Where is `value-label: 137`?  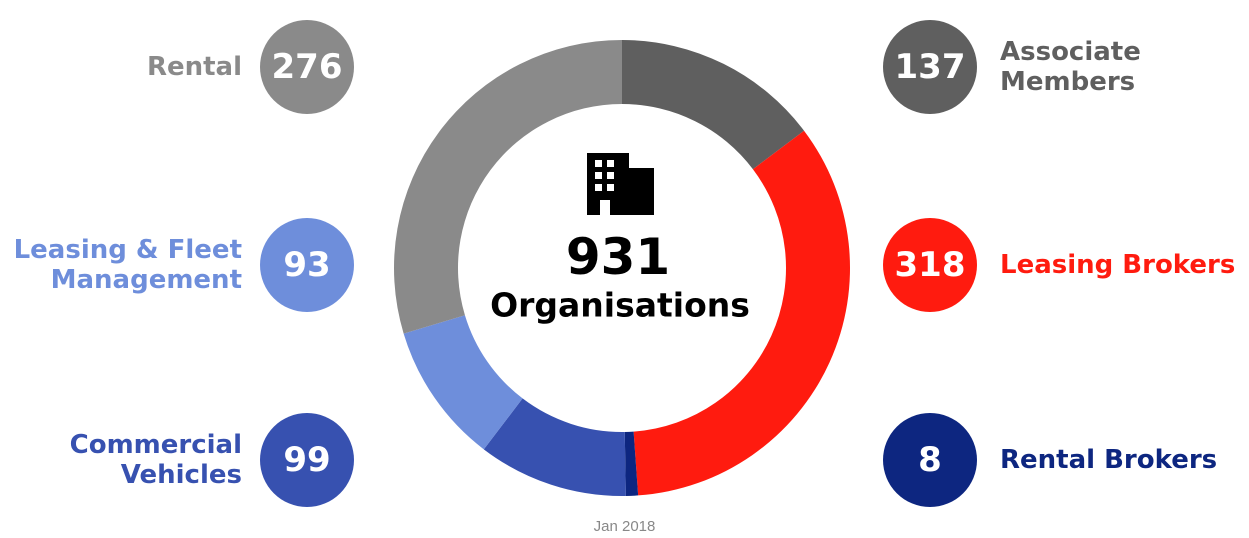
value-label: 137 is located at coordinates (930, 67).